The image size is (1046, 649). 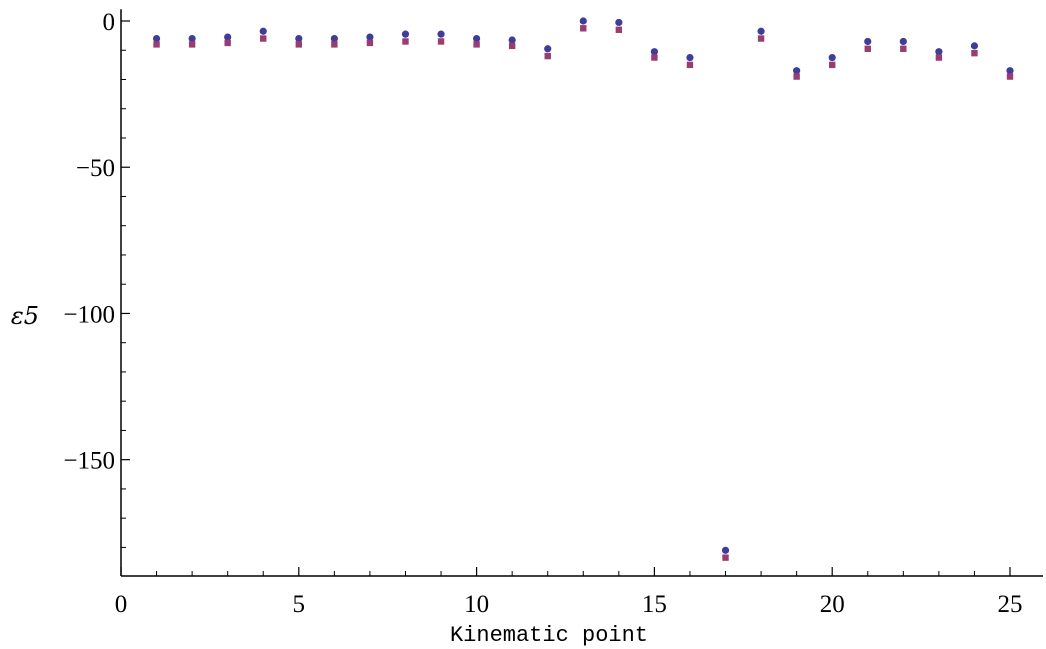 I want to click on x-tick-label: 10, so click(x=476, y=604).